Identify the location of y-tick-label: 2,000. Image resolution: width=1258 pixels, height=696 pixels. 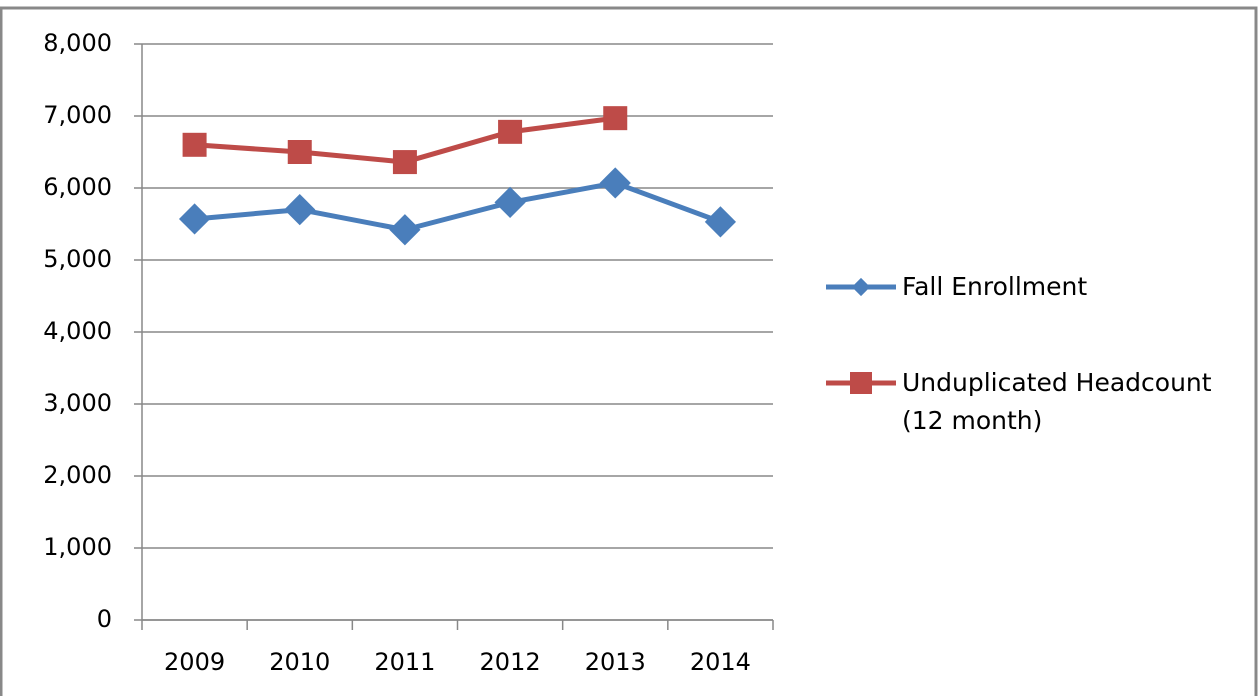
(77, 475).